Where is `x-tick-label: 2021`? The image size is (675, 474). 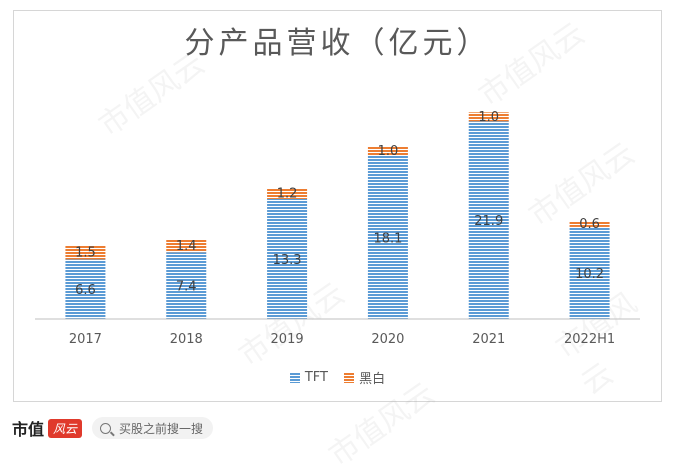
x-tick-label: 2021 is located at coordinates (488, 339).